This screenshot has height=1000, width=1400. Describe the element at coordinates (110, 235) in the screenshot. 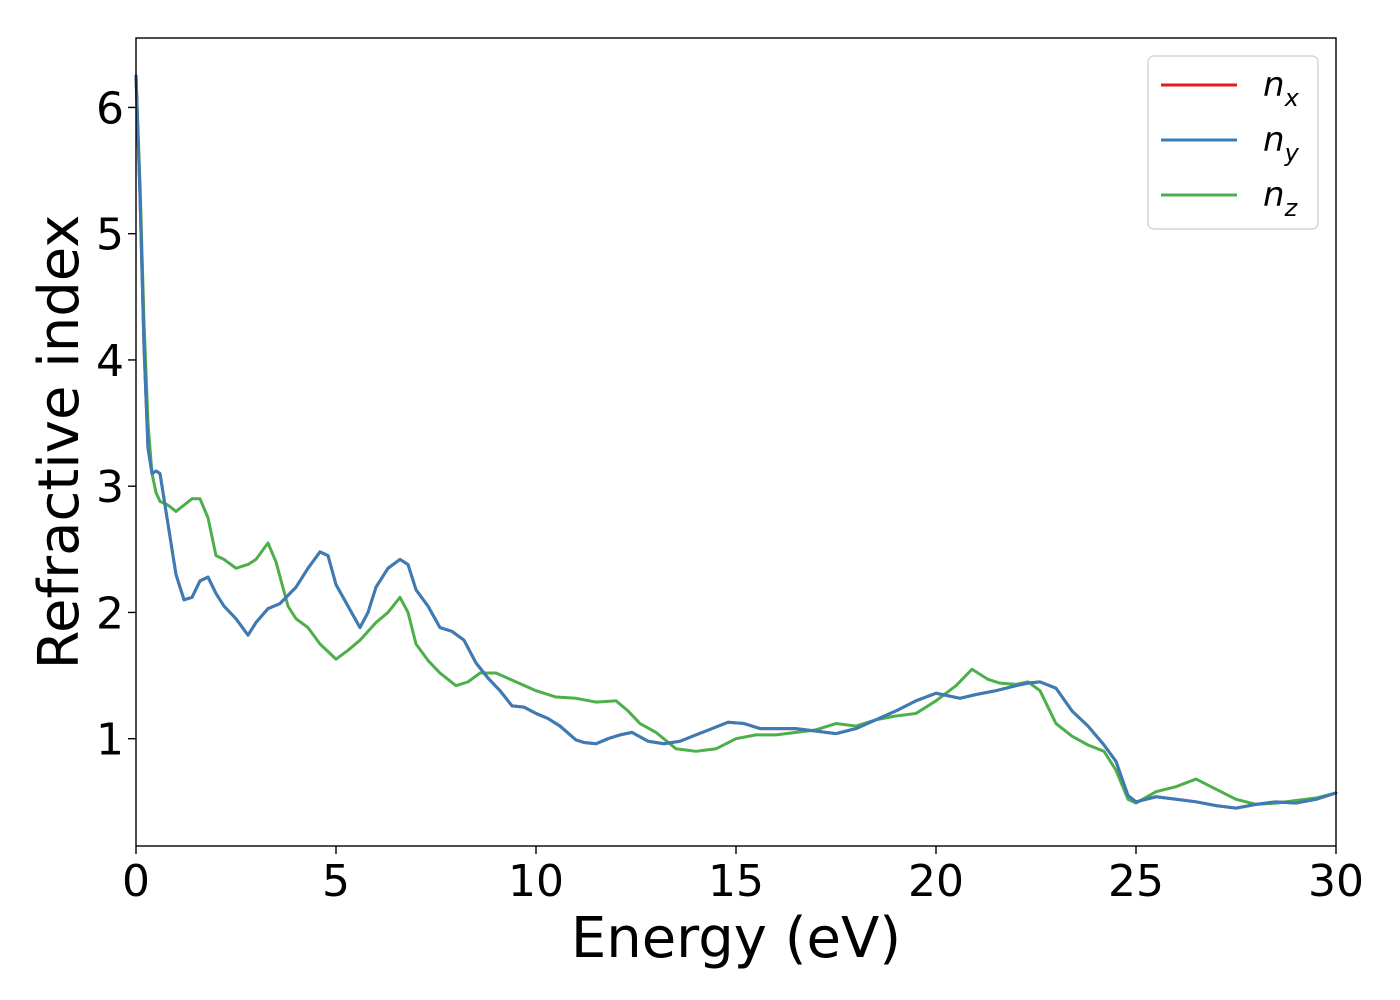

I see `y-tick-label: 5` at that location.